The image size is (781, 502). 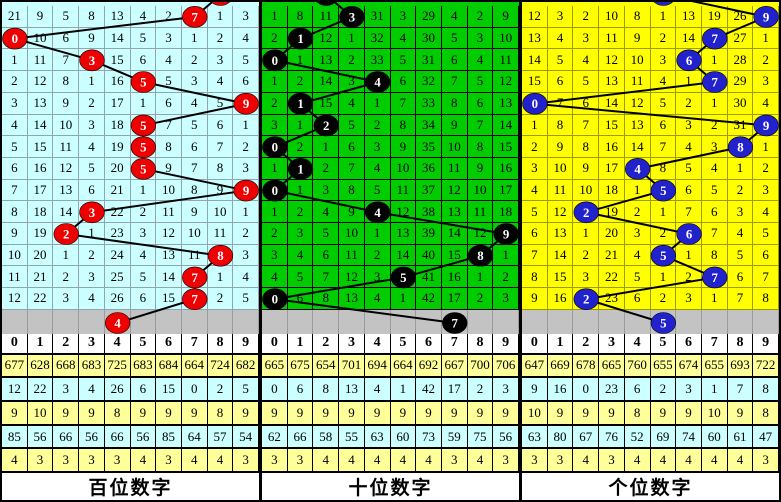 I want to click on stats-row-2: 12 22 3 4 26 6 15 0 2 5, so click(x=130, y=390).